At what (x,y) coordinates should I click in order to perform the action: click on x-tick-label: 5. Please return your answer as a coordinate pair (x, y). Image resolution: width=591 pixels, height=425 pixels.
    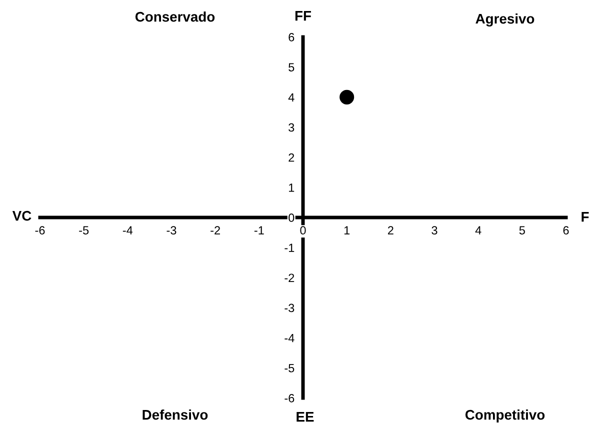
    Looking at the image, I should click on (522, 230).